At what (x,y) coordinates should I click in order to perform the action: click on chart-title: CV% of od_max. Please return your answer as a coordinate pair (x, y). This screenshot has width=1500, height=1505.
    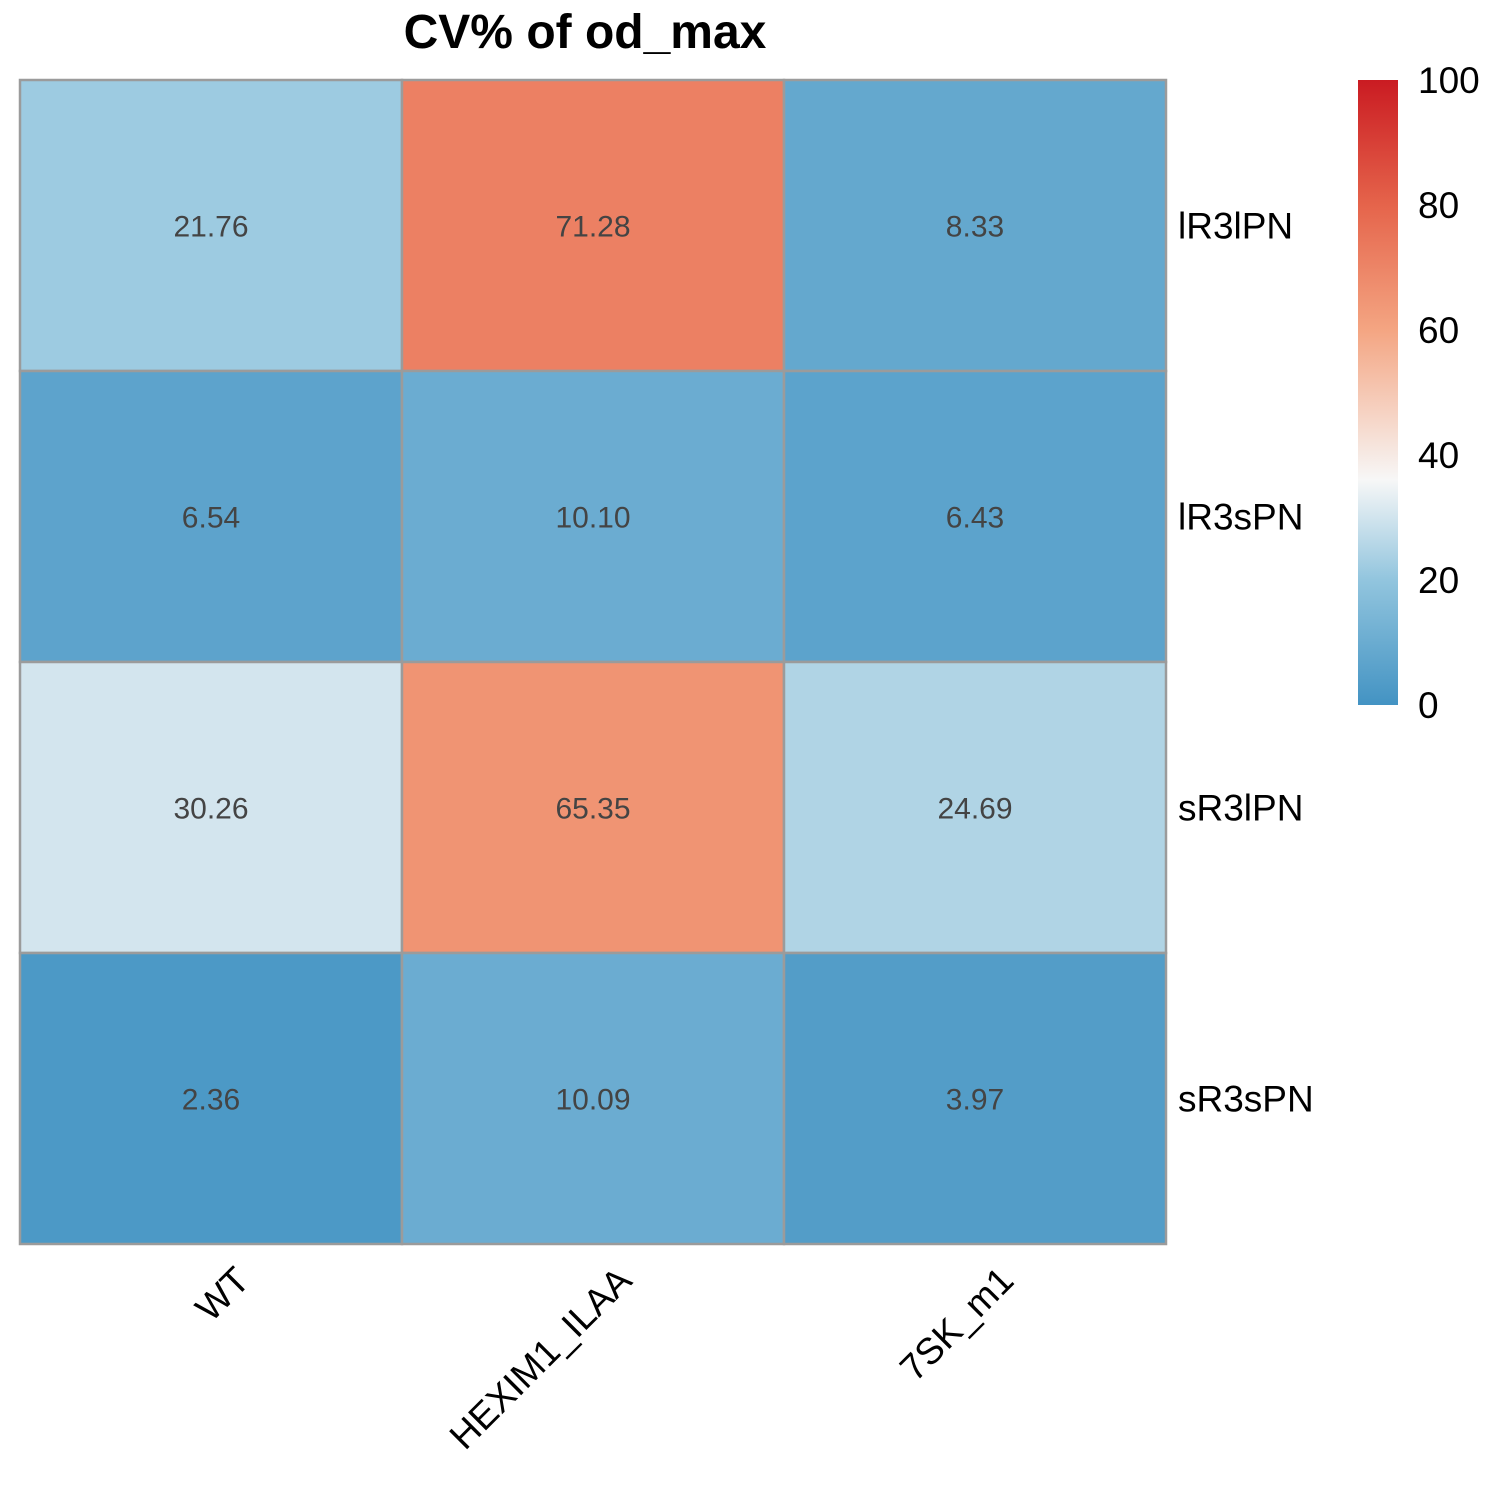
    Looking at the image, I should click on (585, 32).